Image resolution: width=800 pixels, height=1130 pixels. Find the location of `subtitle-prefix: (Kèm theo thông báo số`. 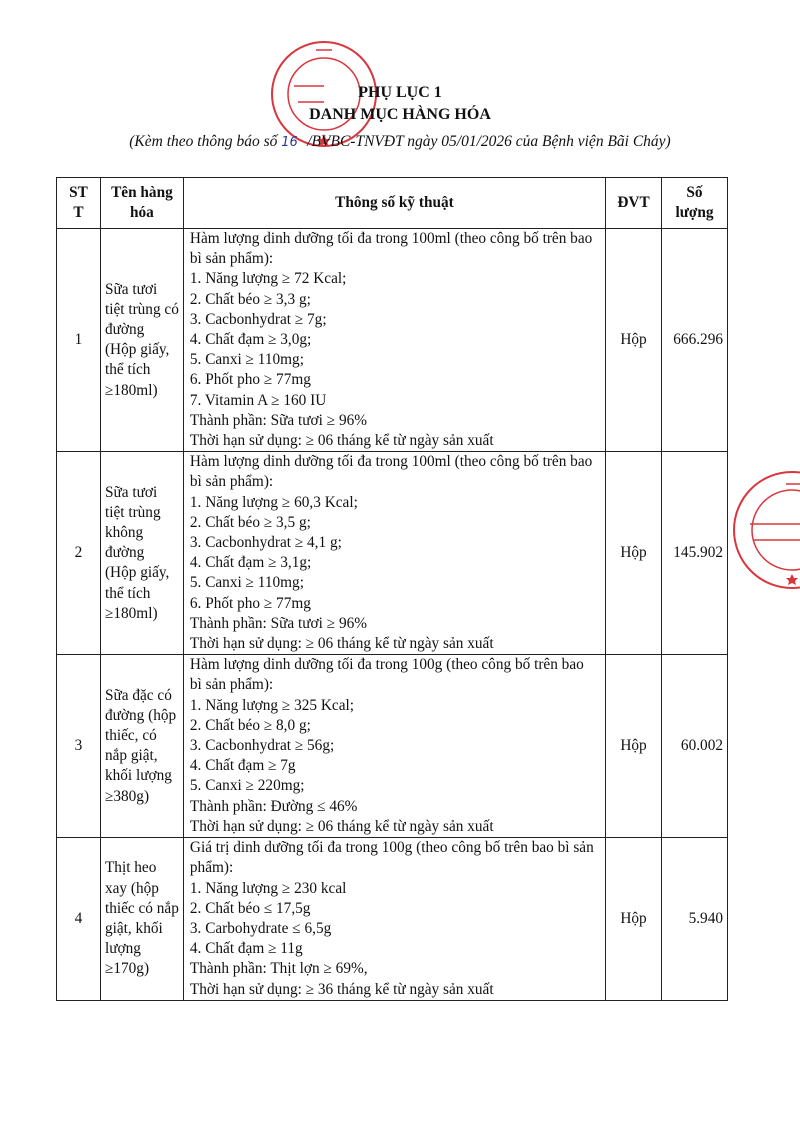

subtitle-prefix: (Kèm theo thông báo số is located at coordinates (203, 141).